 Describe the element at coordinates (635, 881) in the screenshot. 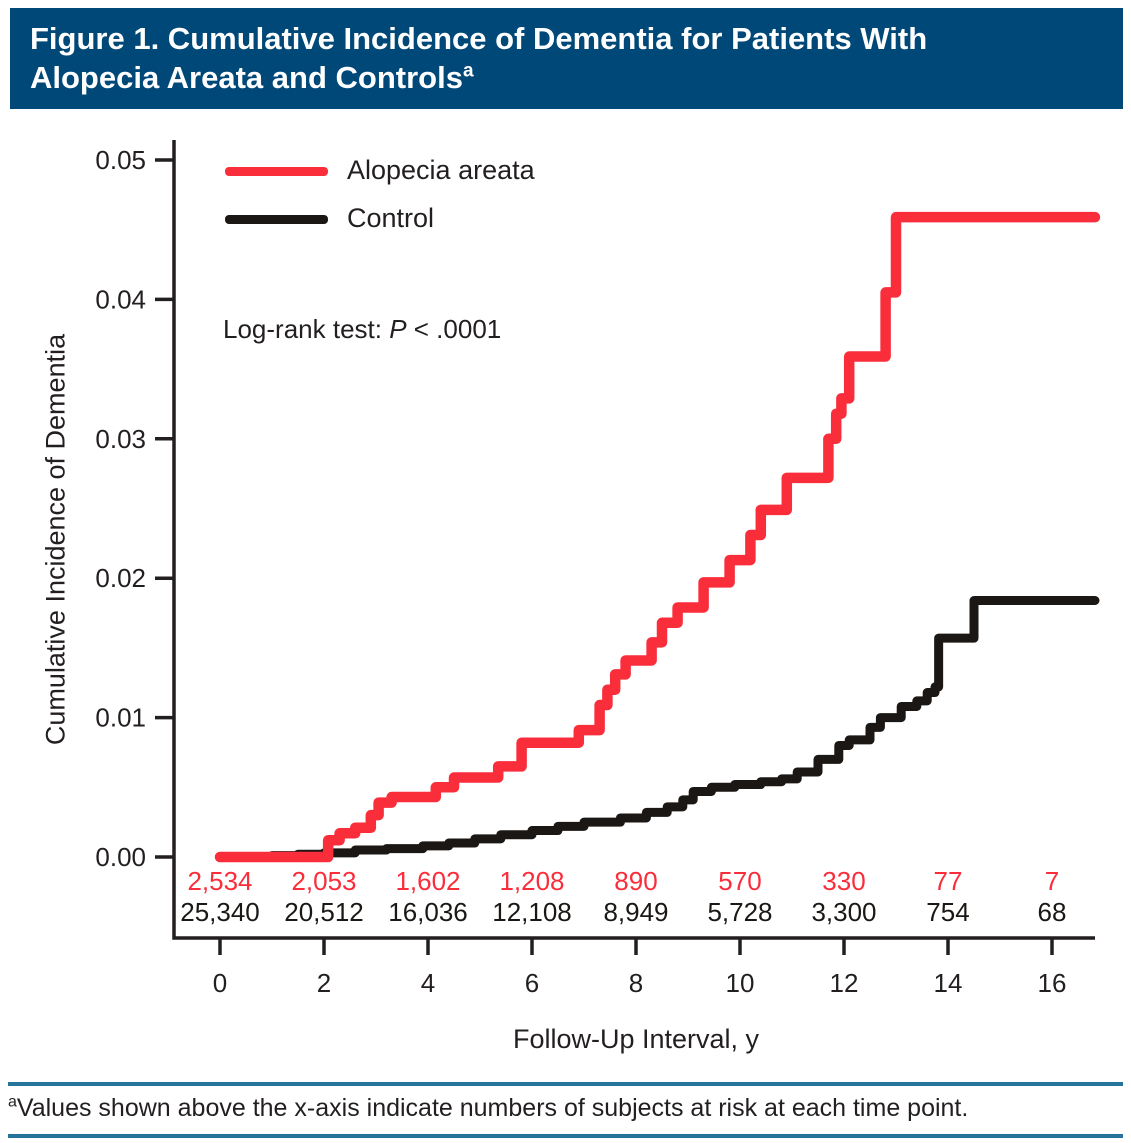

I see `at-risk-value-alopecia-areata: 890` at that location.